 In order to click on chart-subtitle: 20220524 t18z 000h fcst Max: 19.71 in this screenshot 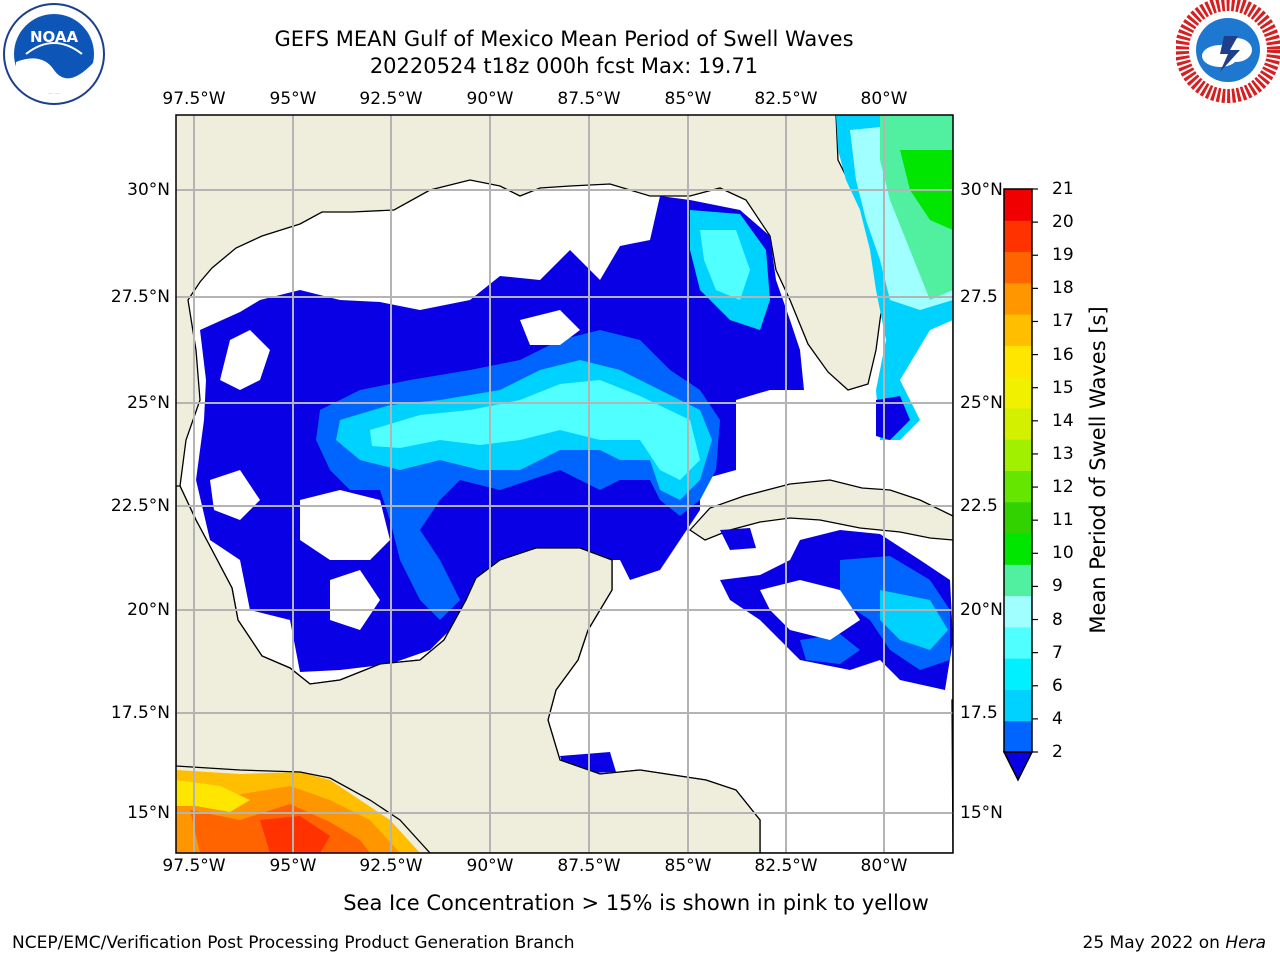, I will do `click(564, 66)`.